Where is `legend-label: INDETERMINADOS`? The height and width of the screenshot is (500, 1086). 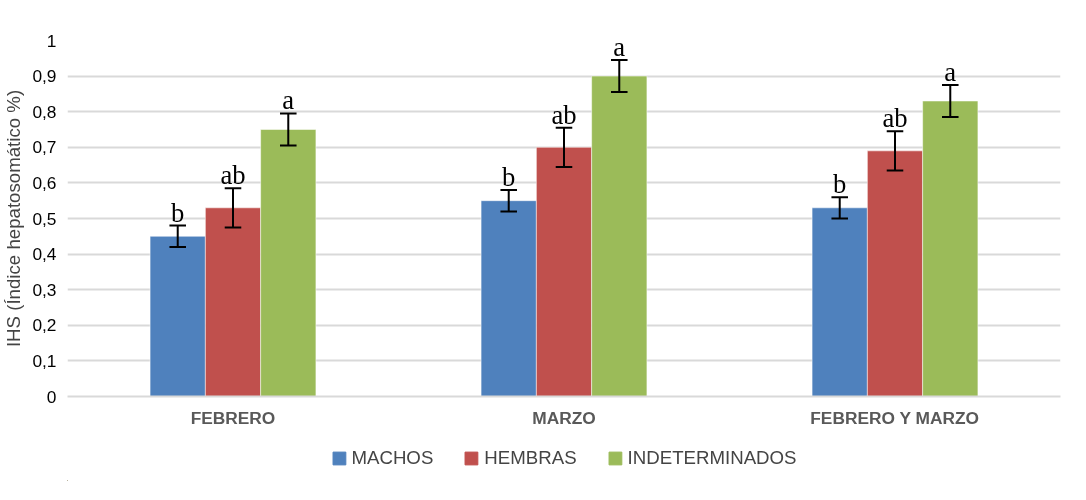
legend-label: INDETERMINADOS is located at coordinates (712, 457).